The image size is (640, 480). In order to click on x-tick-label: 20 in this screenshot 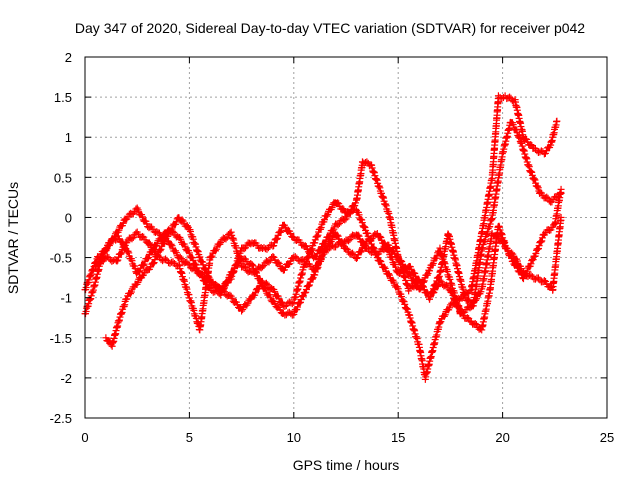, I will do `click(502, 437)`.